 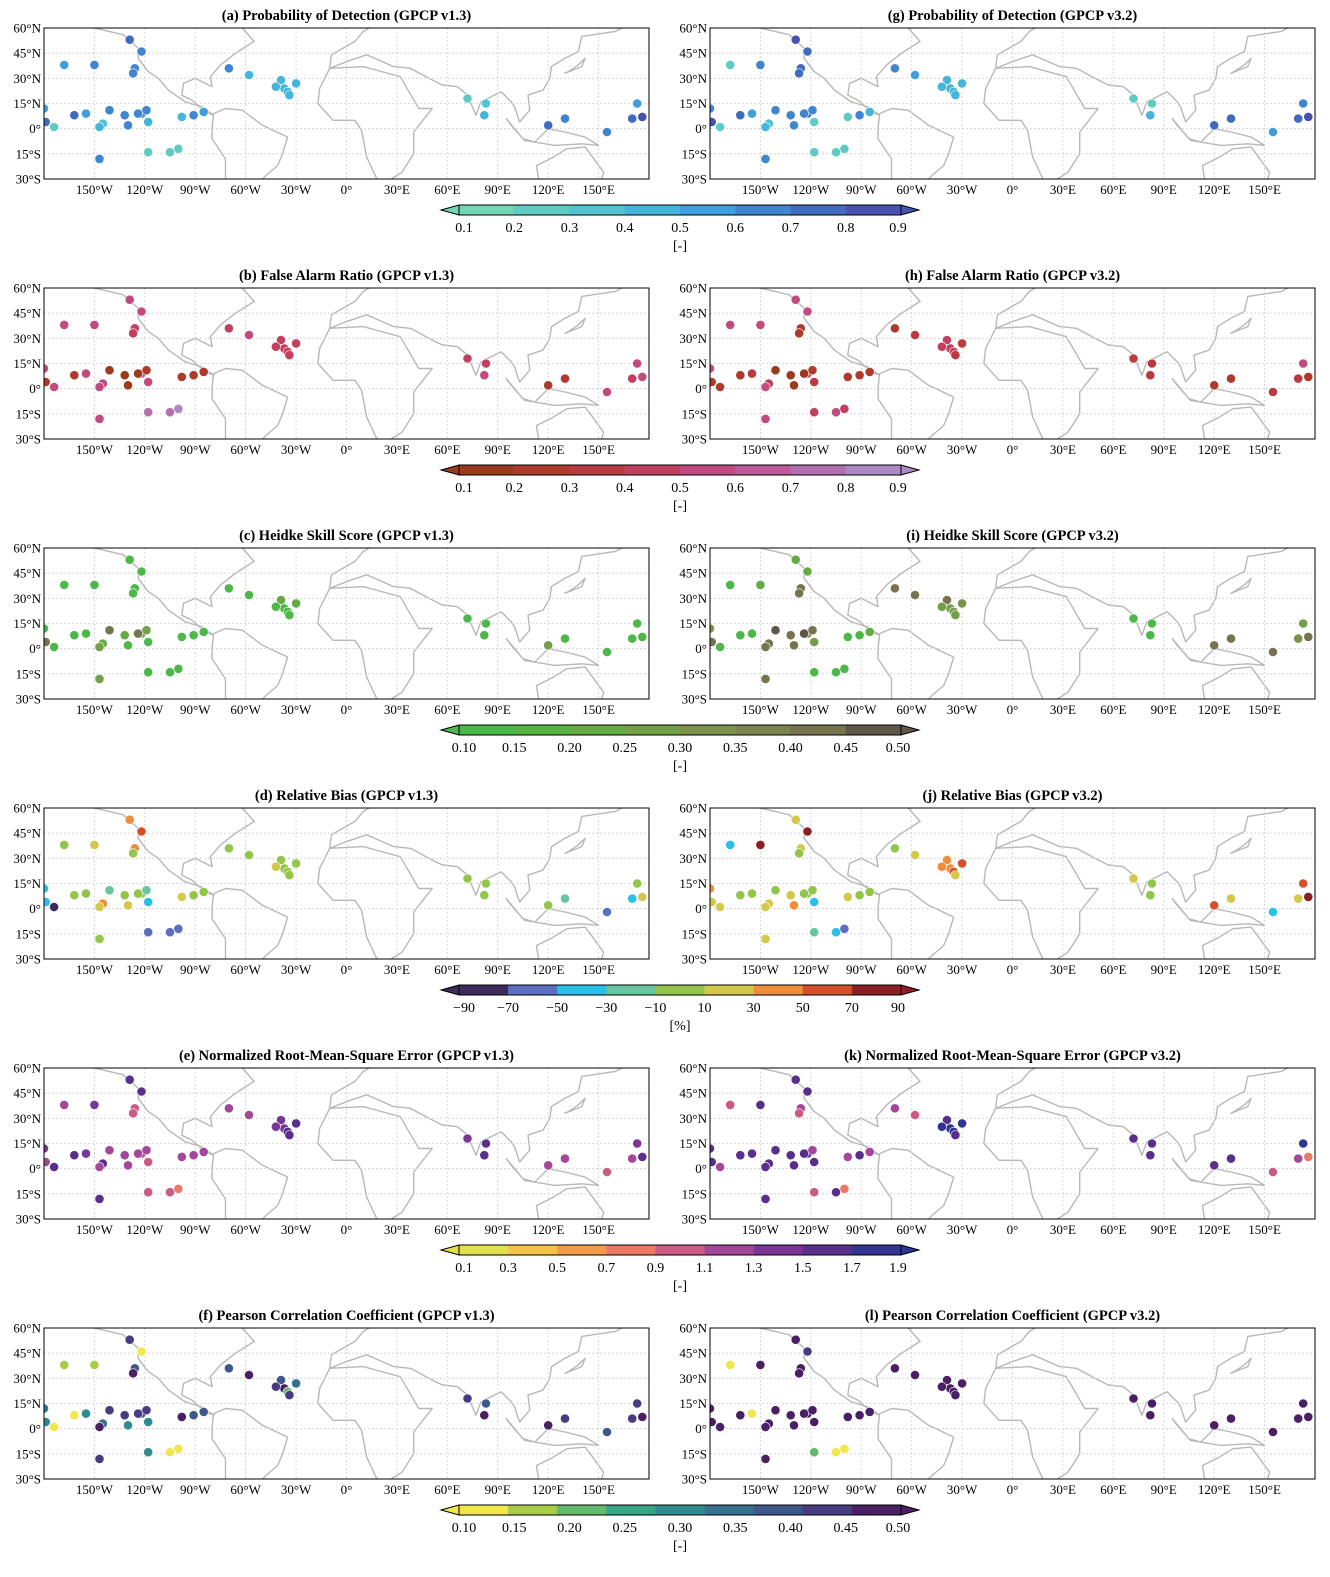 I want to click on colorbar-tick-label: 0.8, so click(x=846, y=488).